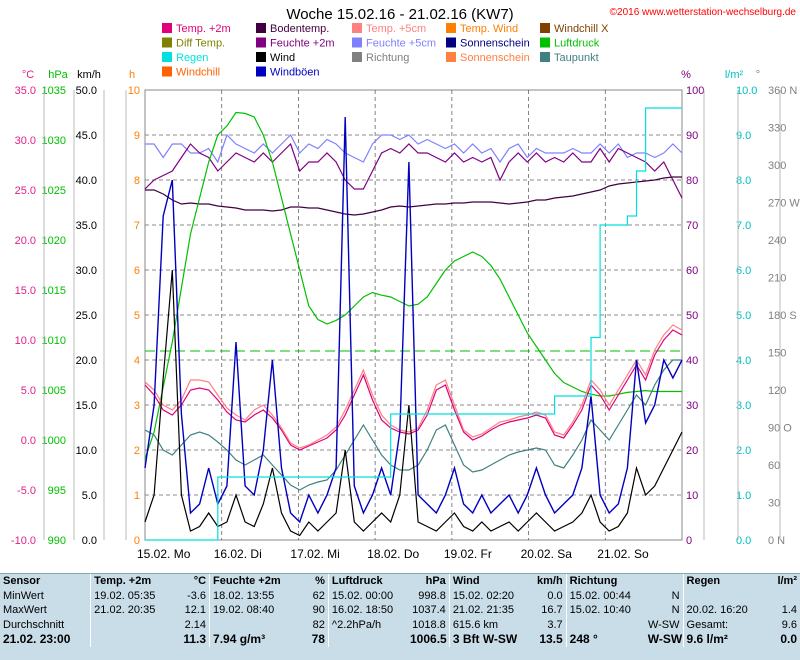  I want to click on stats-cell: 13.5, so click(551, 639).